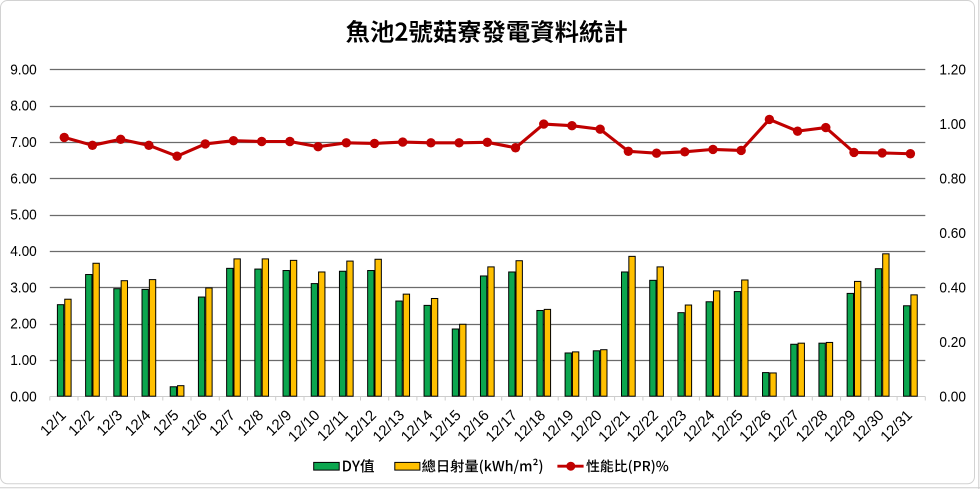 The image size is (980, 489). Describe the element at coordinates (952, 233) in the screenshot. I see `svg-text: 0.60` at that location.